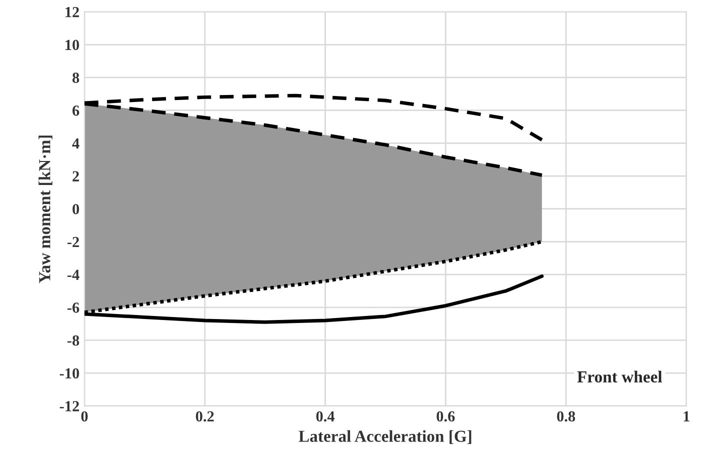  Describe the element at coordinates (84, 416) in the screenshot. I see `x-tick-label: 0` at that location.